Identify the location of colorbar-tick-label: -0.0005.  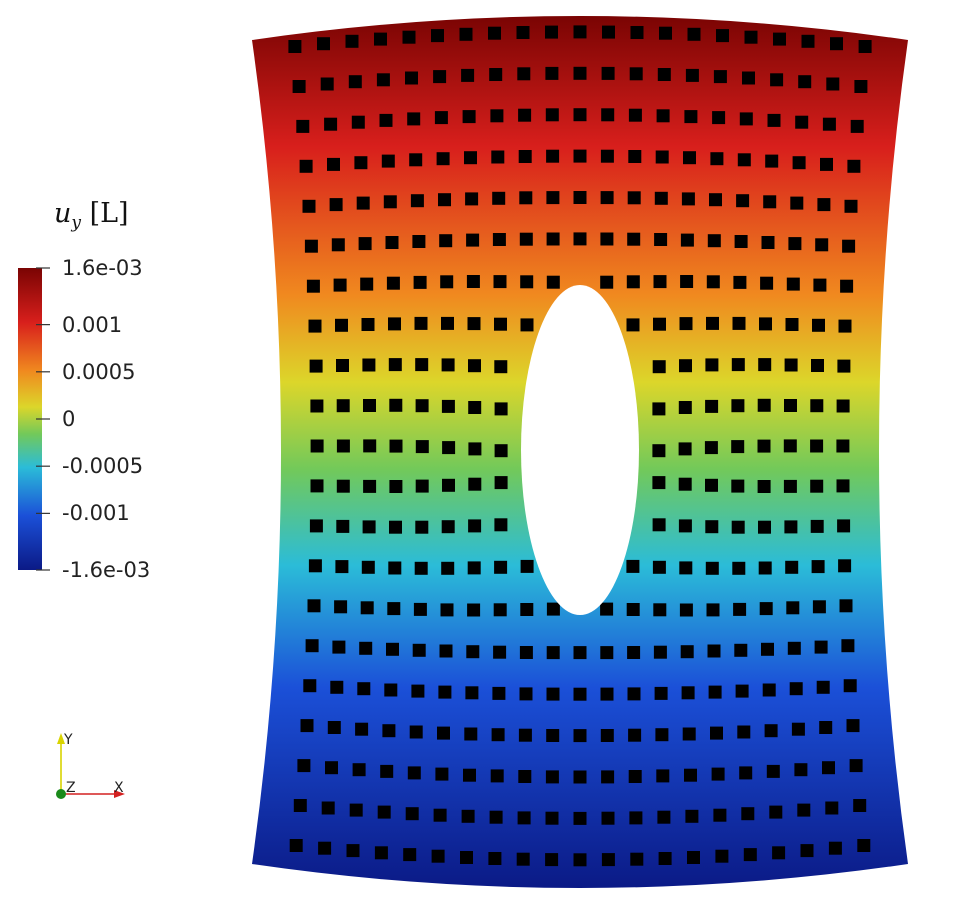
(103, 466).